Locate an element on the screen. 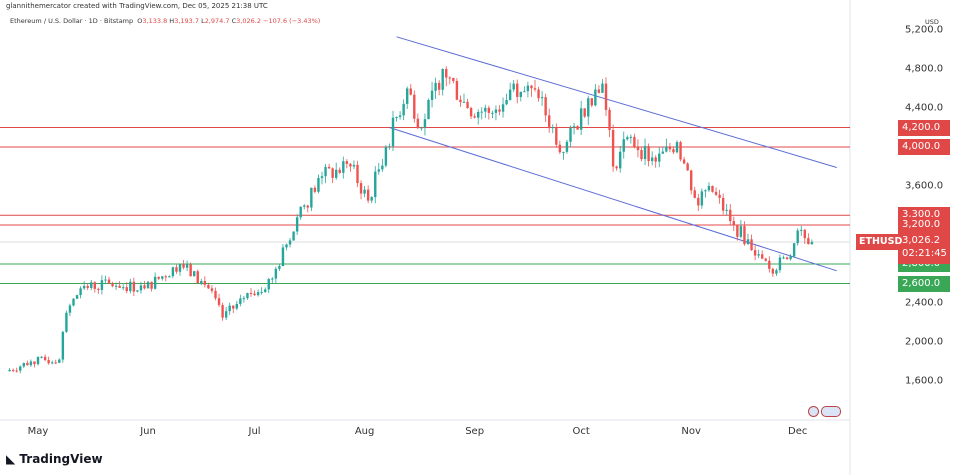  level-badge: 3,200.0 is located at coordinates (924, 225).